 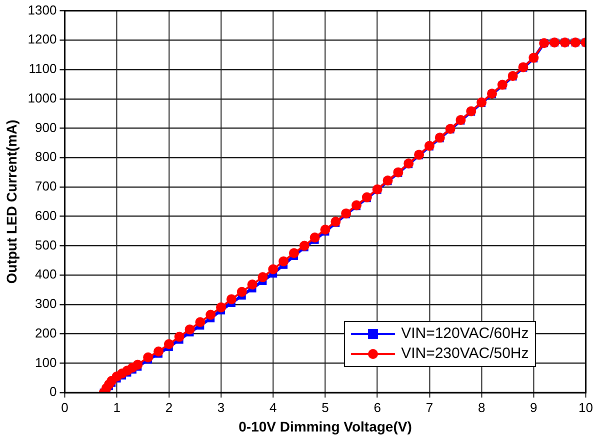 What do you see at coordinates (42, 68) in the screenshot?
I see `y-tick-label: 1100` at bounding box center [42, 68].